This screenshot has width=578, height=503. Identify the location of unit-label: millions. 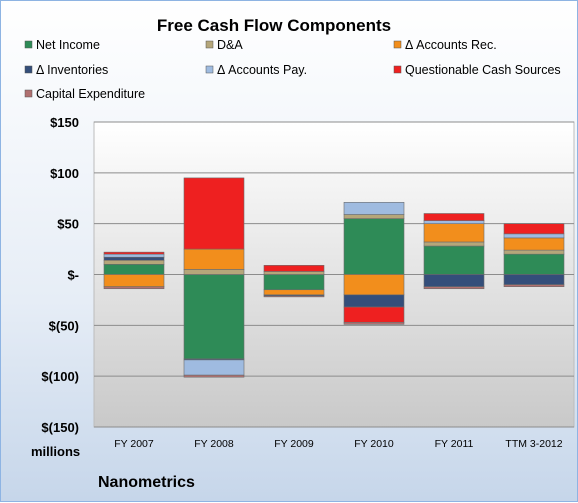
(55, 451).